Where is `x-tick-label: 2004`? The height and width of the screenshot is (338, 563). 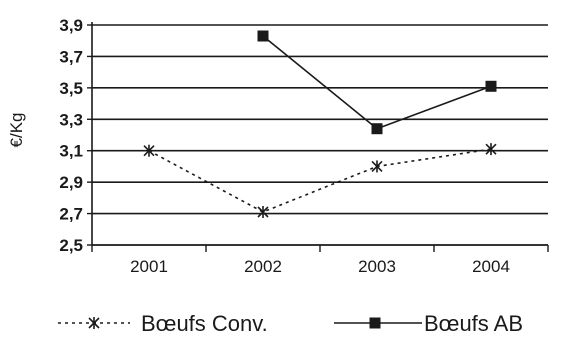 x-tick-label: 2004 is located at coordinates (491, 266).